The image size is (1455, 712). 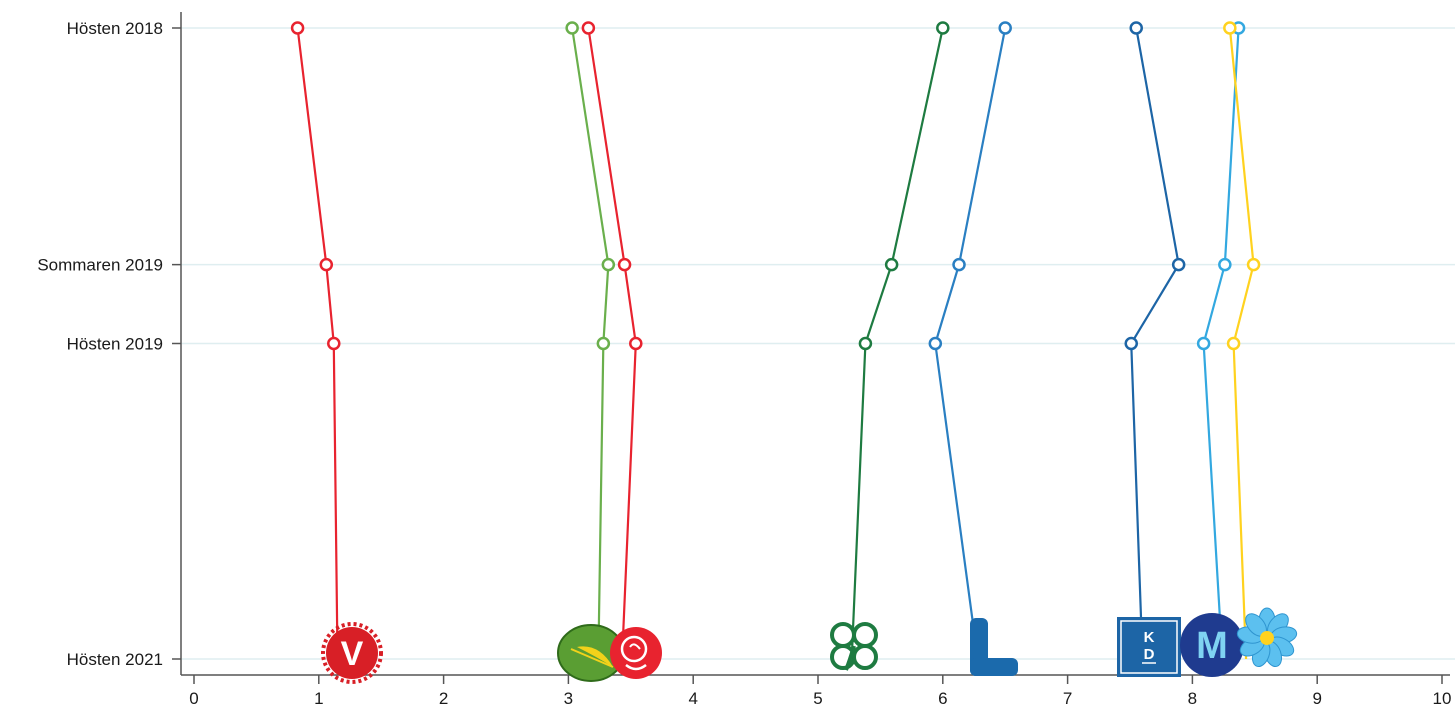 I want to click on y-tick-label: Sommaren 2019, so click(x=100, y=265).